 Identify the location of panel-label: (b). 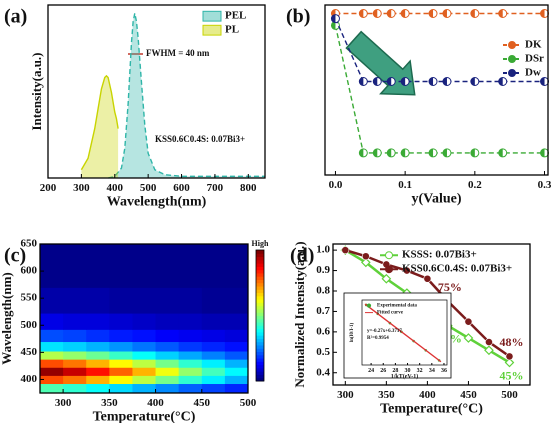
(298, 17).